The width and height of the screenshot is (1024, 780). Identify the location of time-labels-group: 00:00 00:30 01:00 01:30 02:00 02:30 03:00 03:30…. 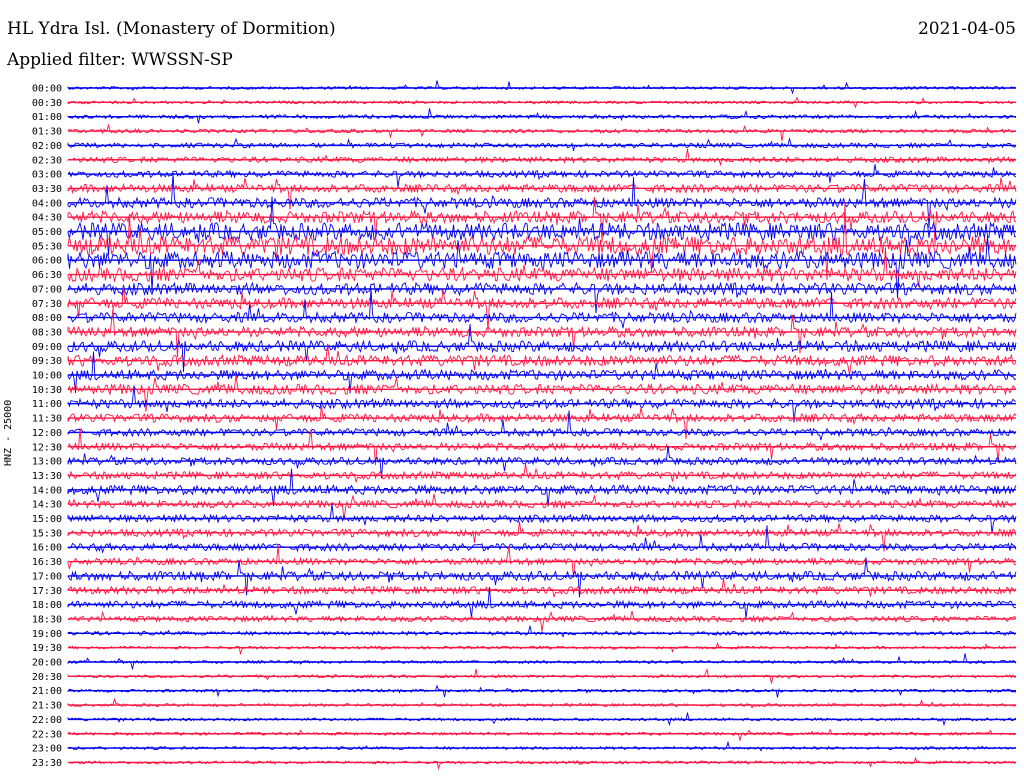
(47, 426).